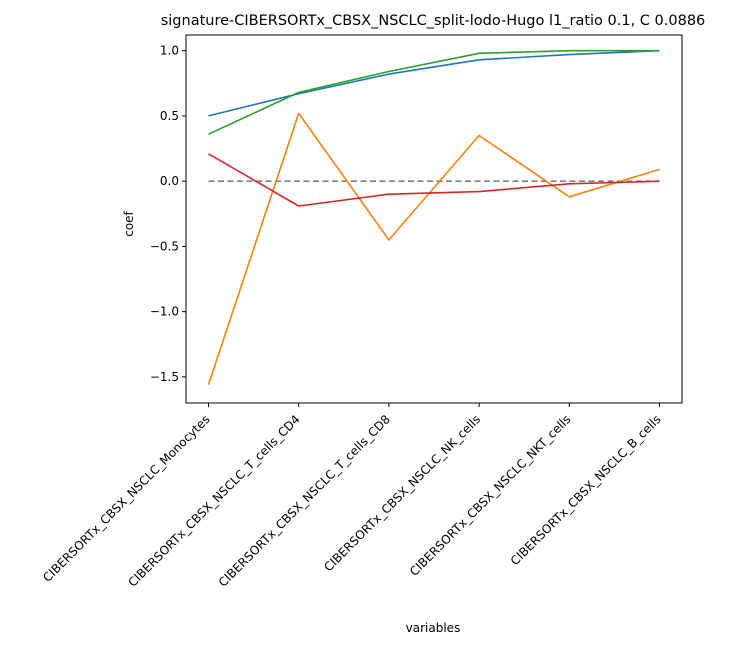  I want to click on y-tick-label: −1.5, so click(164, 377).